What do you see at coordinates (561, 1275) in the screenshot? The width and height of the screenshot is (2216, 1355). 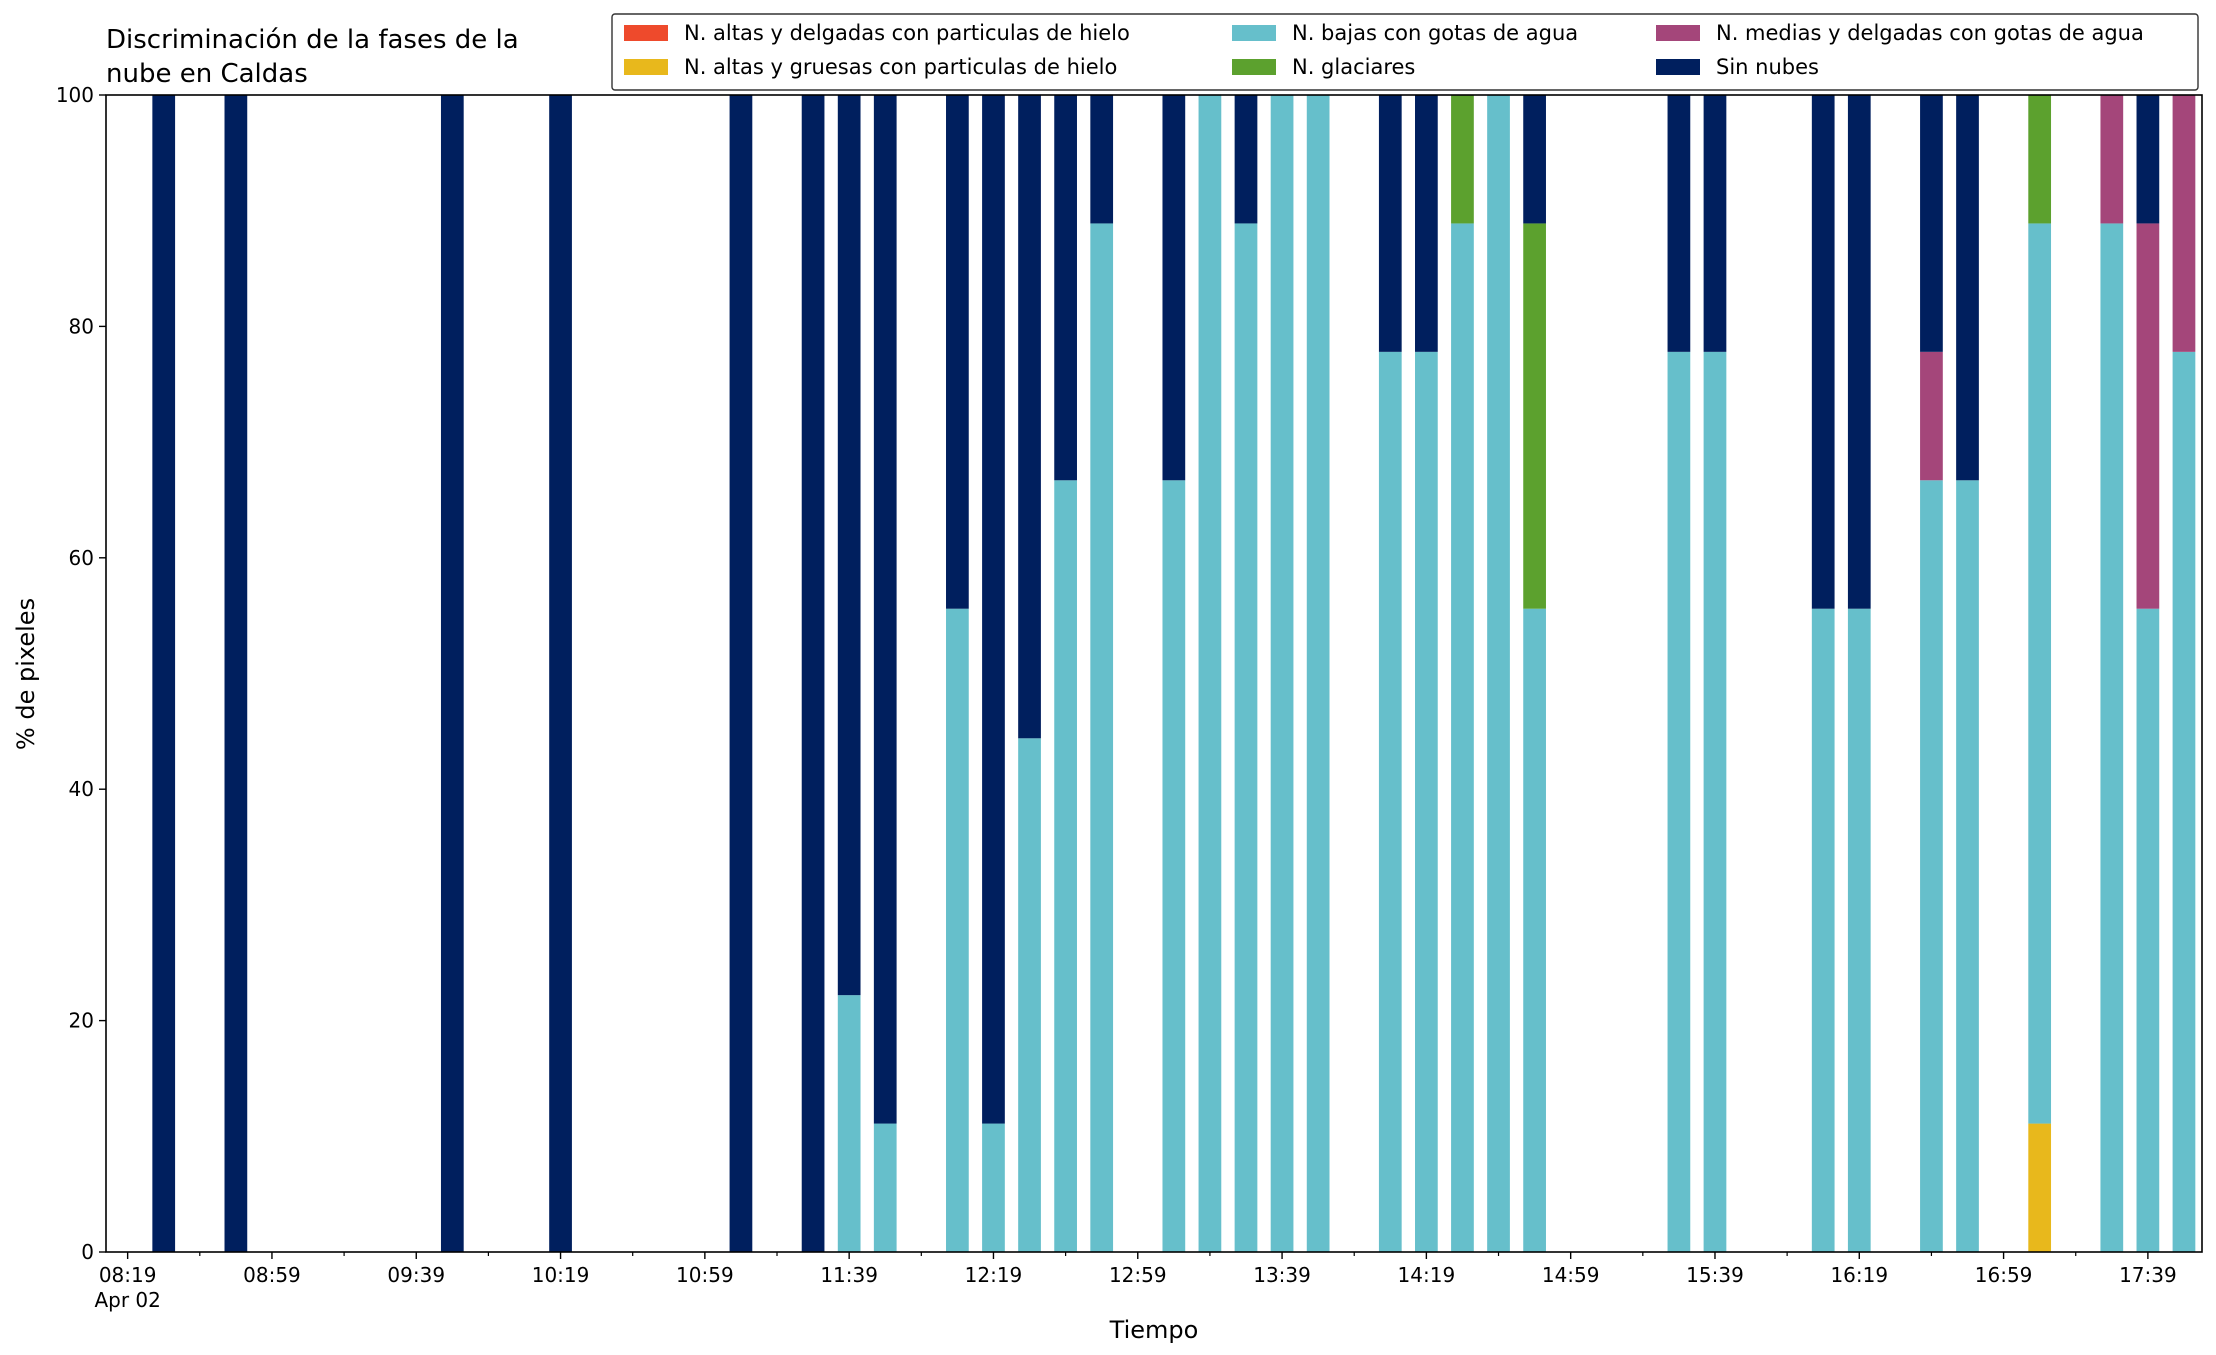 I see `x-tick-label: 10:19` at bounding box center [561, 1275].